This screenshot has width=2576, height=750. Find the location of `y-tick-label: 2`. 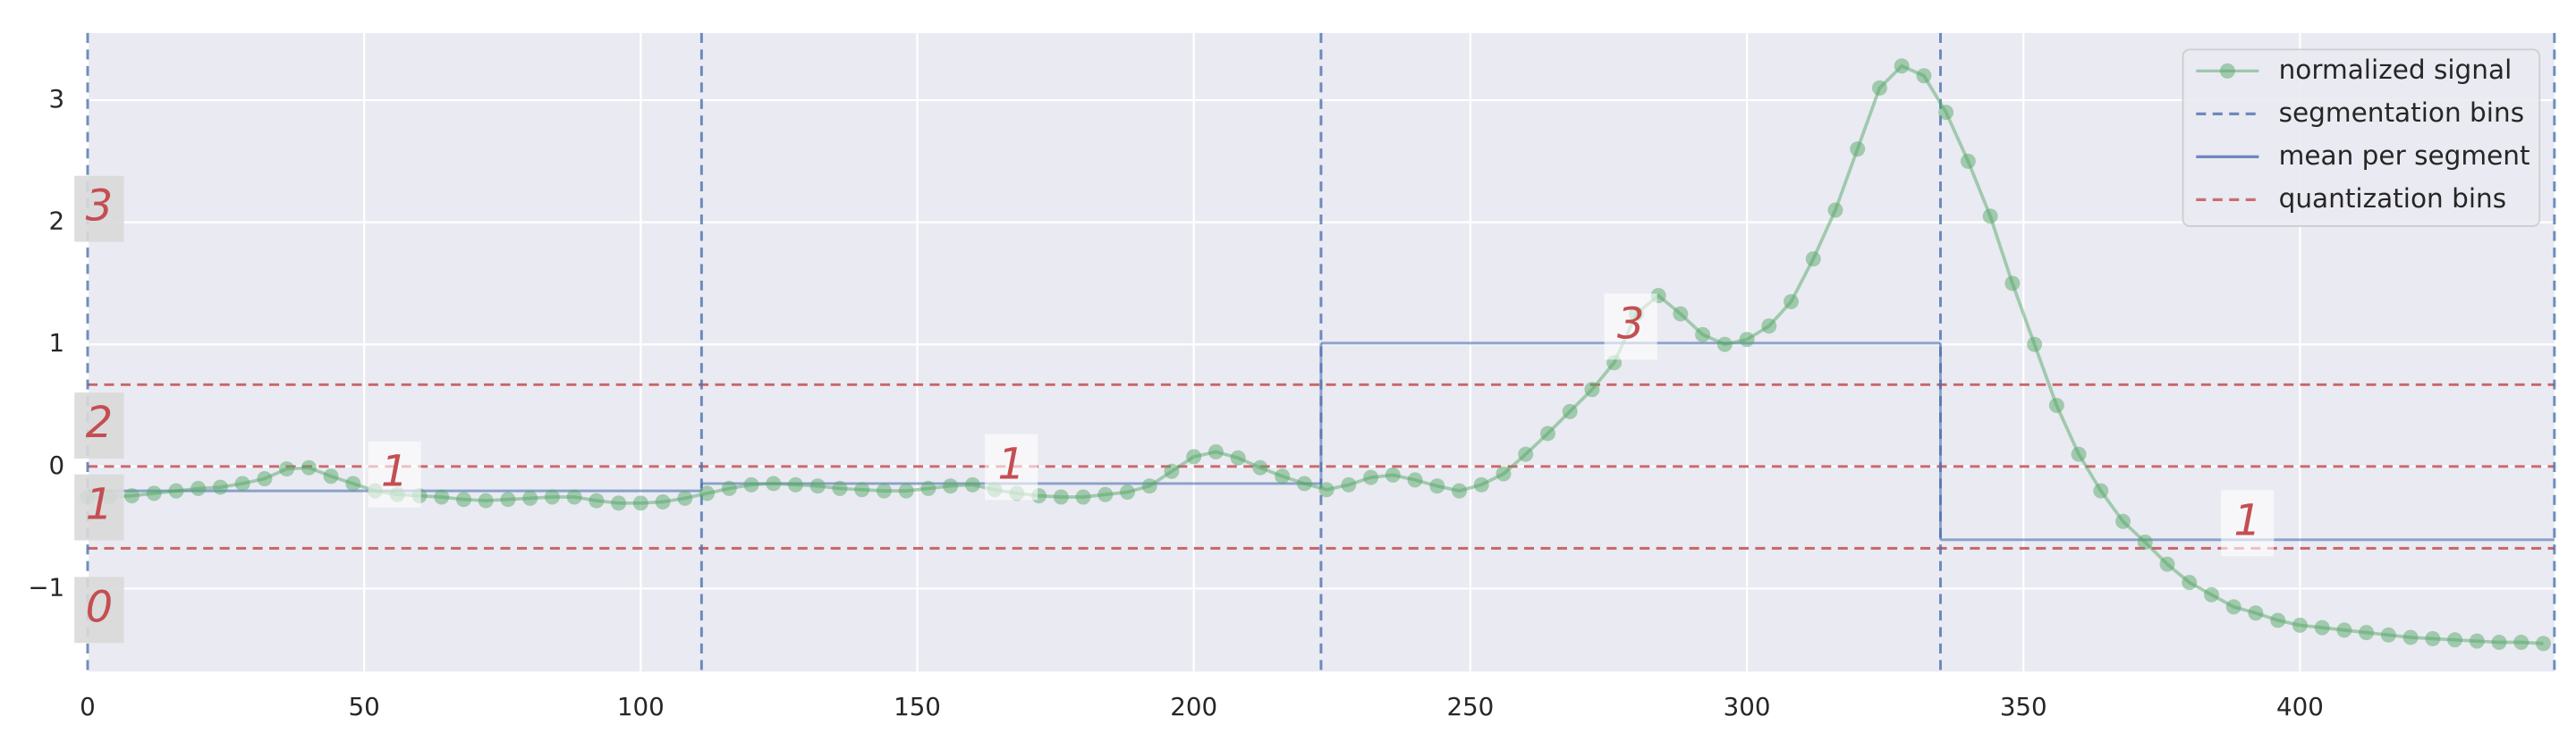

y-tick-label: 2 is located at coordinates (57, 221).